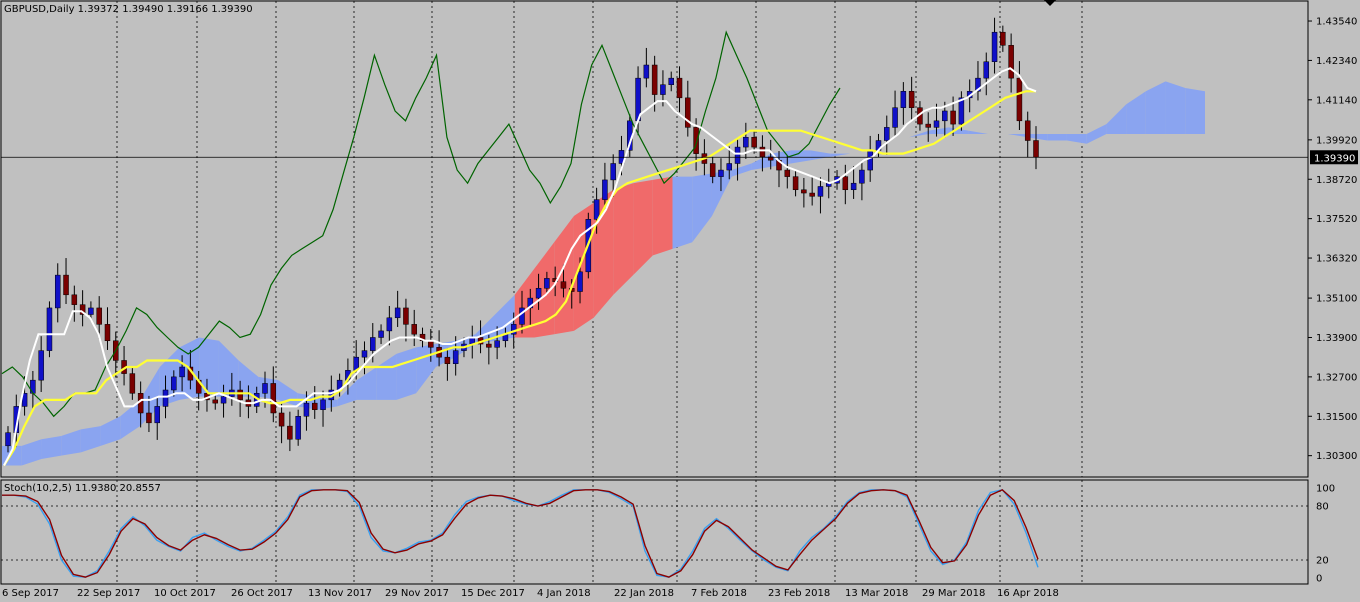 This screenshot has width=1360, height=602. What do you see at coordinates (493, 593) in the screenshot?
I see `time-tick-label: 15 Dec 2017` at bounding box center [493, 593].